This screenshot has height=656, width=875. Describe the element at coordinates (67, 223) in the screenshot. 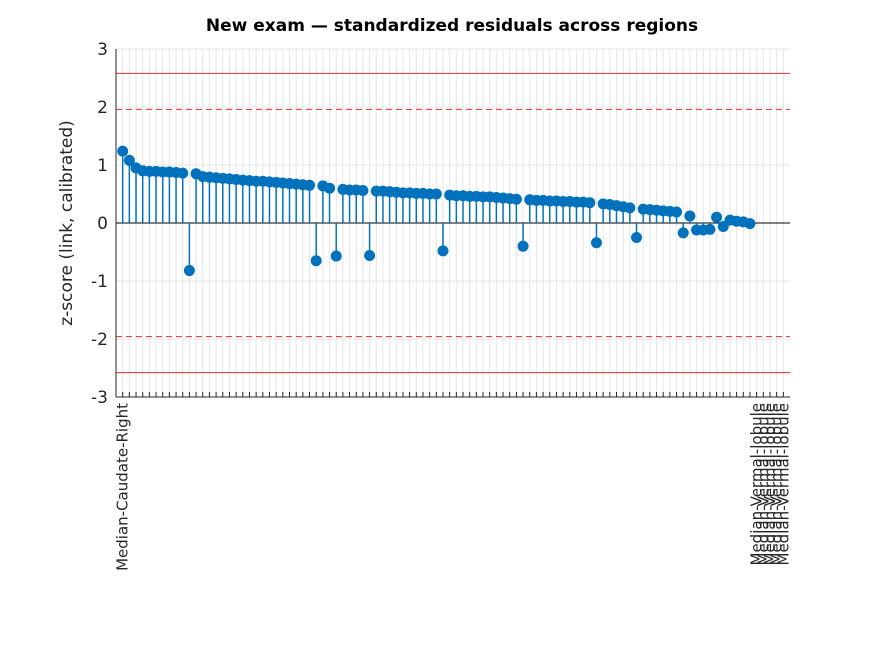

I see `y-axis-label: z-score (link, calibrated)` at that location.